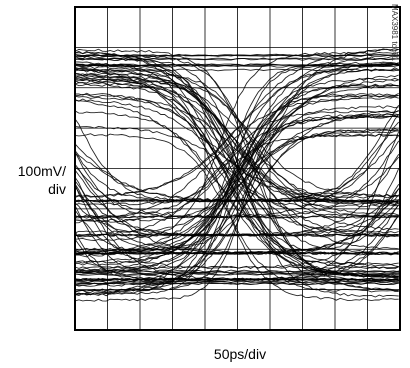 This screenshot has width=410, height=368. What do you see at coordinates (41, 171) in the screenshot?
I see `y-axis-label-line-1: 100mV/` at bounding box center [41, 171].